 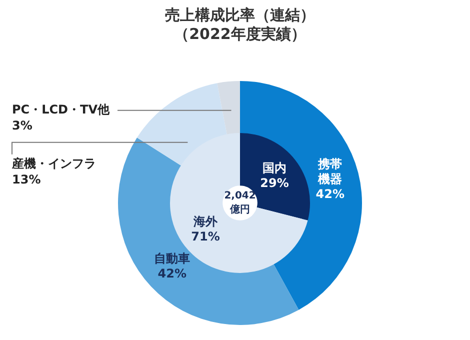 What do you see at coordinates (53, 163) in the screenshot?
I see `slice-label: 産機・インフラ` at bounding box center [53, 163].